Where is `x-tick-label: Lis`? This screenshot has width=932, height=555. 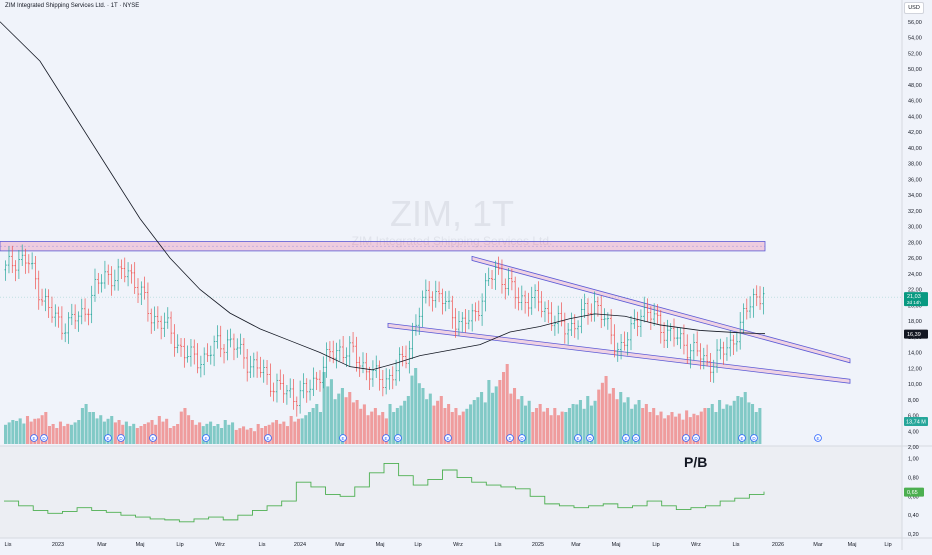 x-tick-label: Lis is located at coordinates (735, 545).